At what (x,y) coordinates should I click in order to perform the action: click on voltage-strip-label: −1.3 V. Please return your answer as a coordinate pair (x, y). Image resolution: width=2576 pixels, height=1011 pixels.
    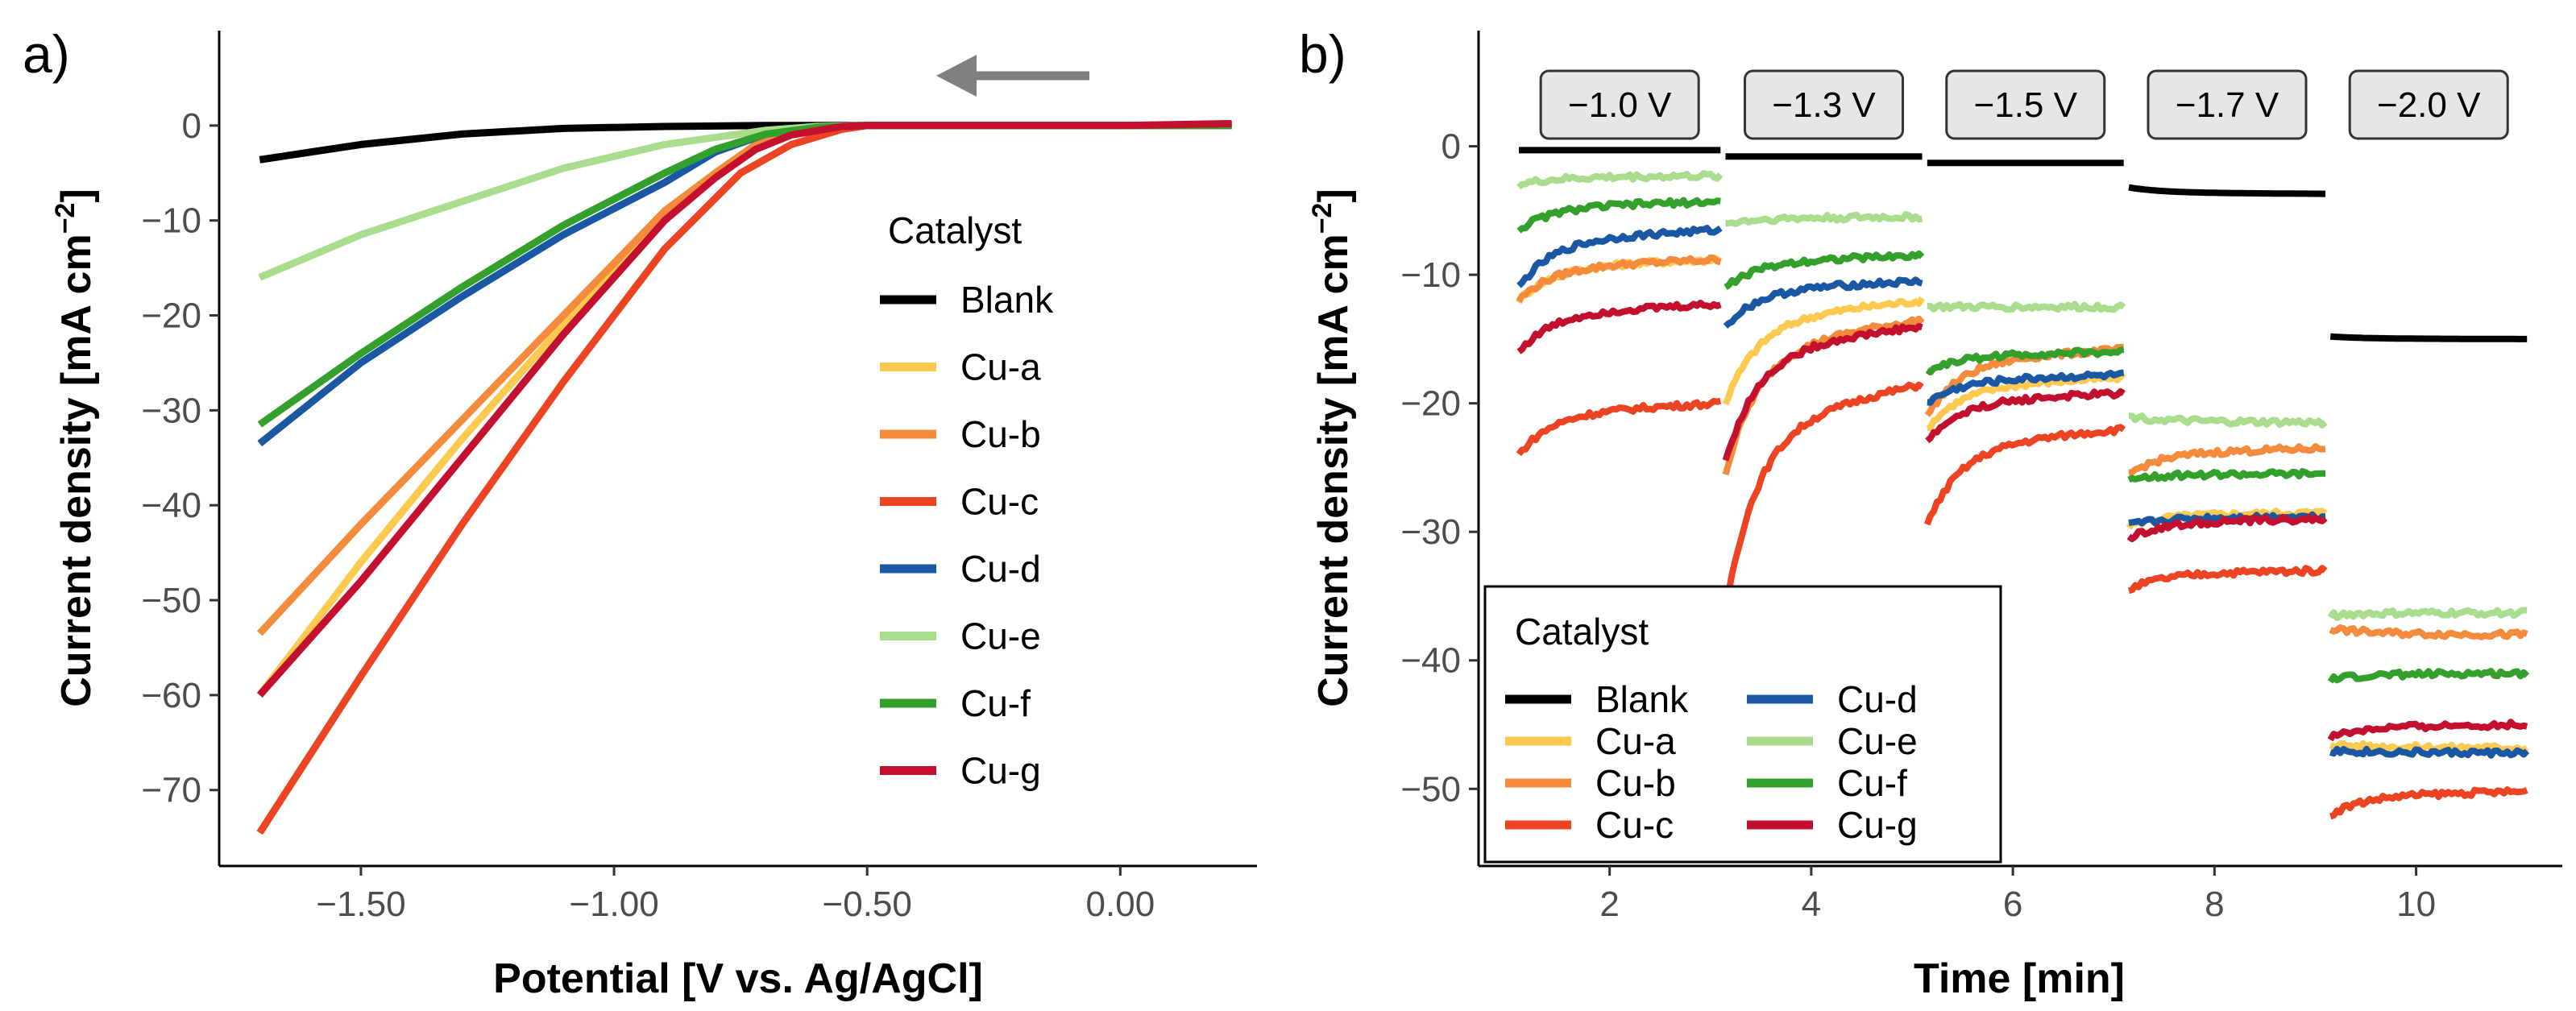
    Looking at the image, I should click on (1824, 105).